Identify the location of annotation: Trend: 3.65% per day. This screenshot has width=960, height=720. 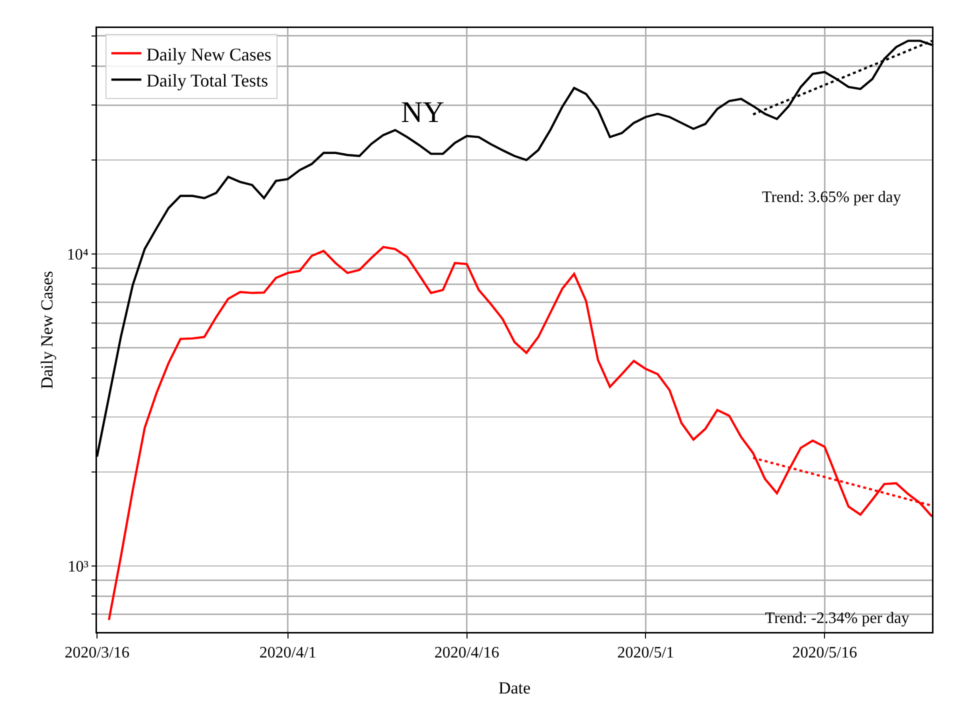
(831, 197).